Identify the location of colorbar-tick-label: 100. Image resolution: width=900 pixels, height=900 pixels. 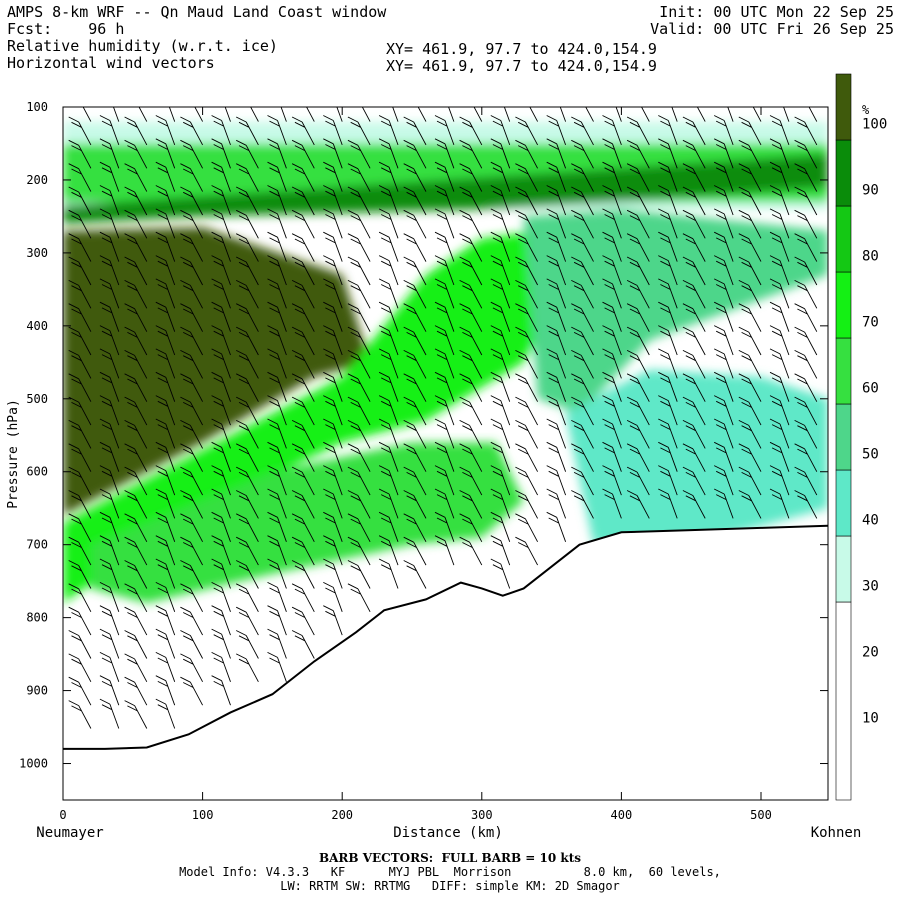
(874, 125).